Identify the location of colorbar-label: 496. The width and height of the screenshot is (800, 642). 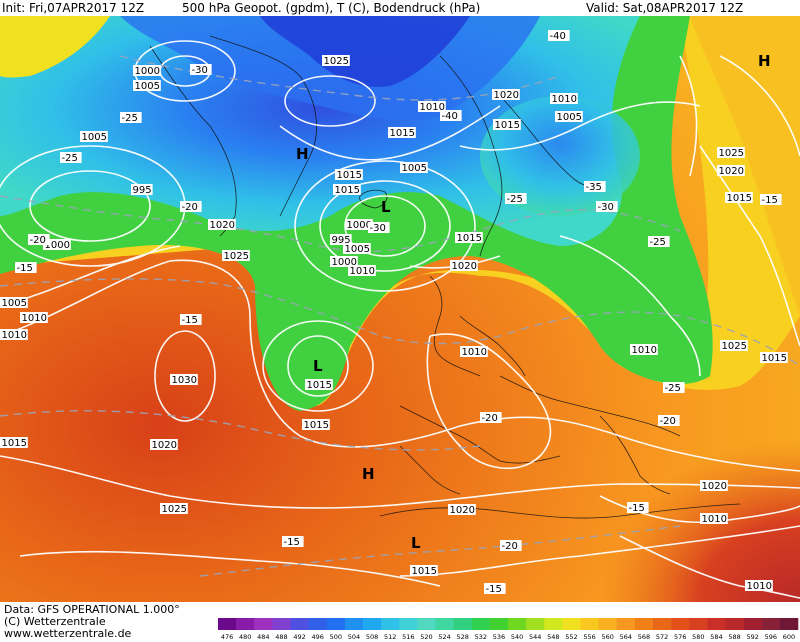
(317, 636).